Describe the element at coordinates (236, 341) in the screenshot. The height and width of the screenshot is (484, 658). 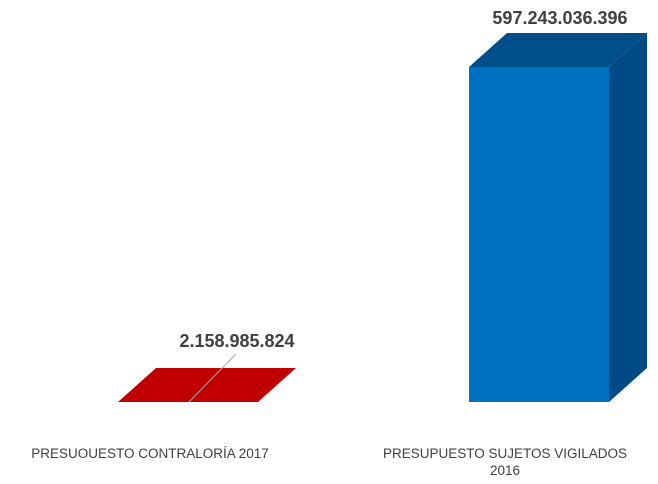
I see `data-label-0: 2.158.985.824` at that location.